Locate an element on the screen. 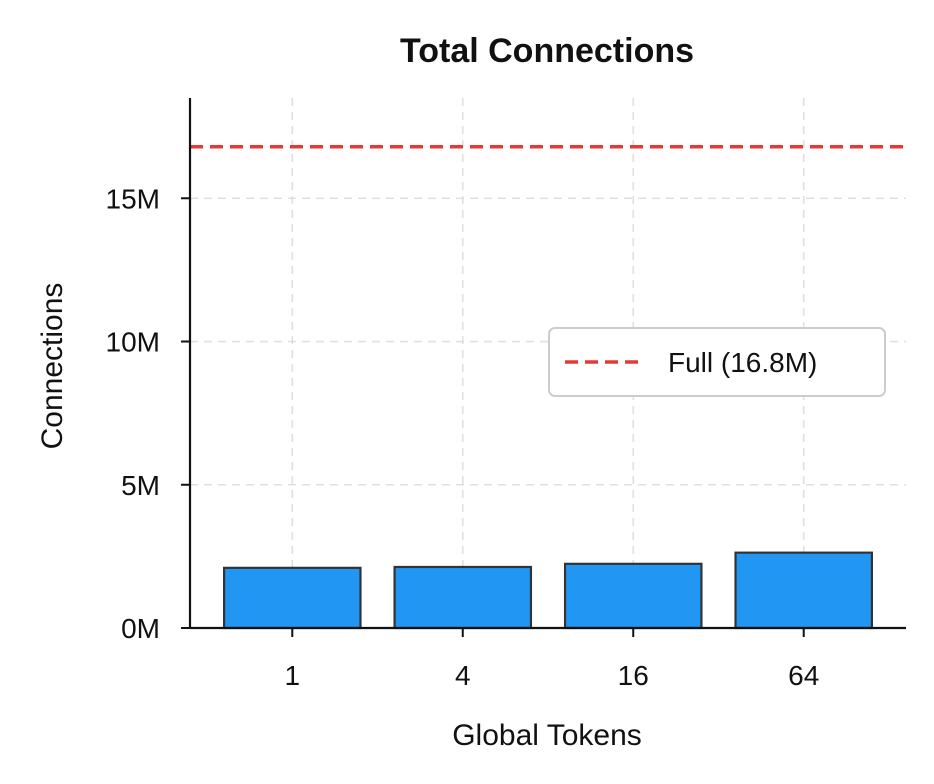 This screenshot has width=934, height=784. x-tick-label: 64 is located at coordinates (803, 675).